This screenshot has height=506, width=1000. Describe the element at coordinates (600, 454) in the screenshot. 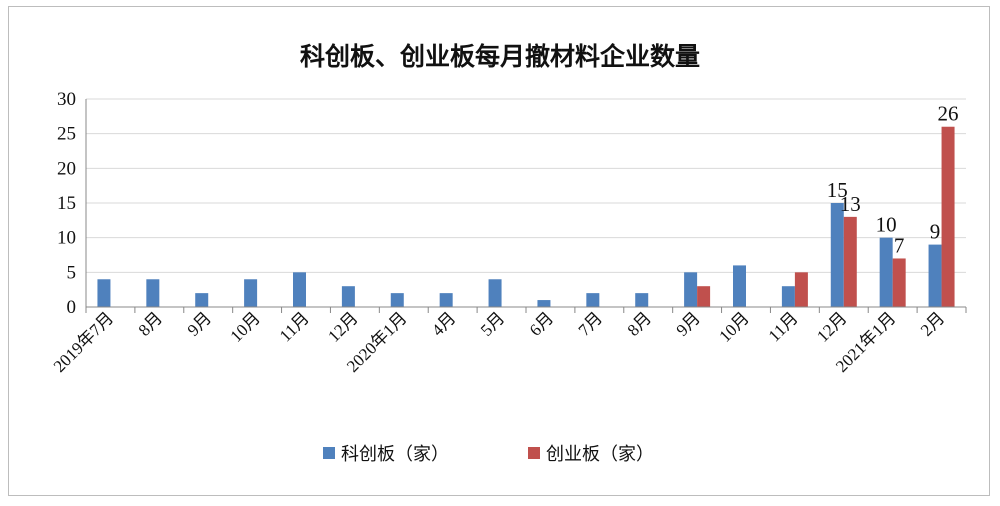

I see `legend-label: 创业板（家）` at that location.